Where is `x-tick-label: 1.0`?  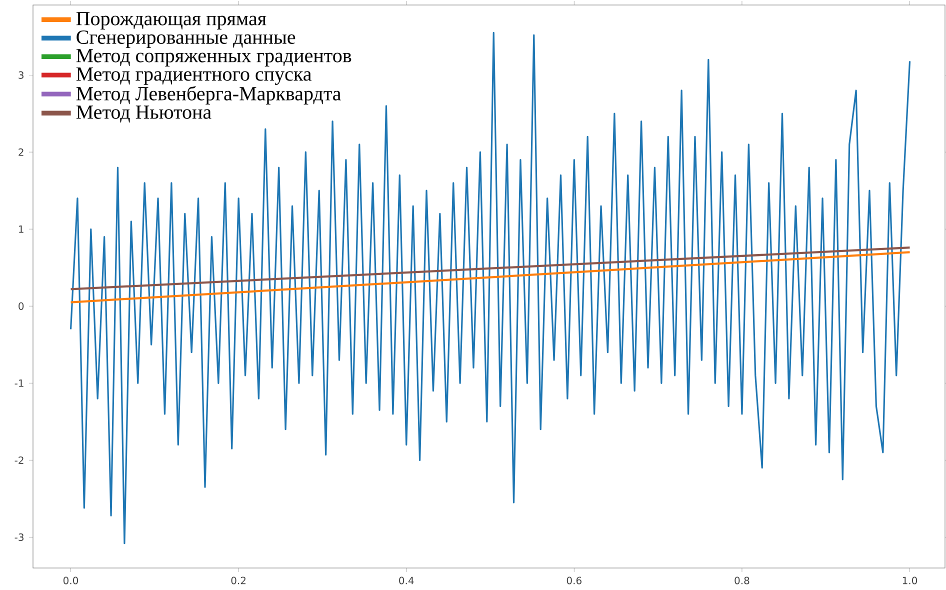 x-tick-label: 1.0 is located at coordinates (910, 580).